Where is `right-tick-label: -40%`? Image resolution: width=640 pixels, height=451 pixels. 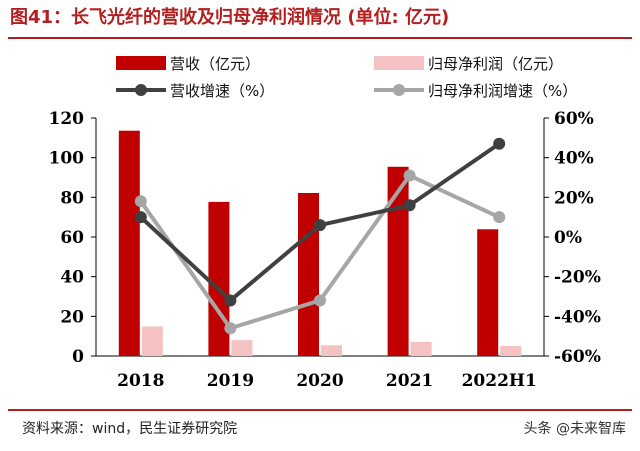
right-tick-label: -40% is located at coordinates (577, 317).